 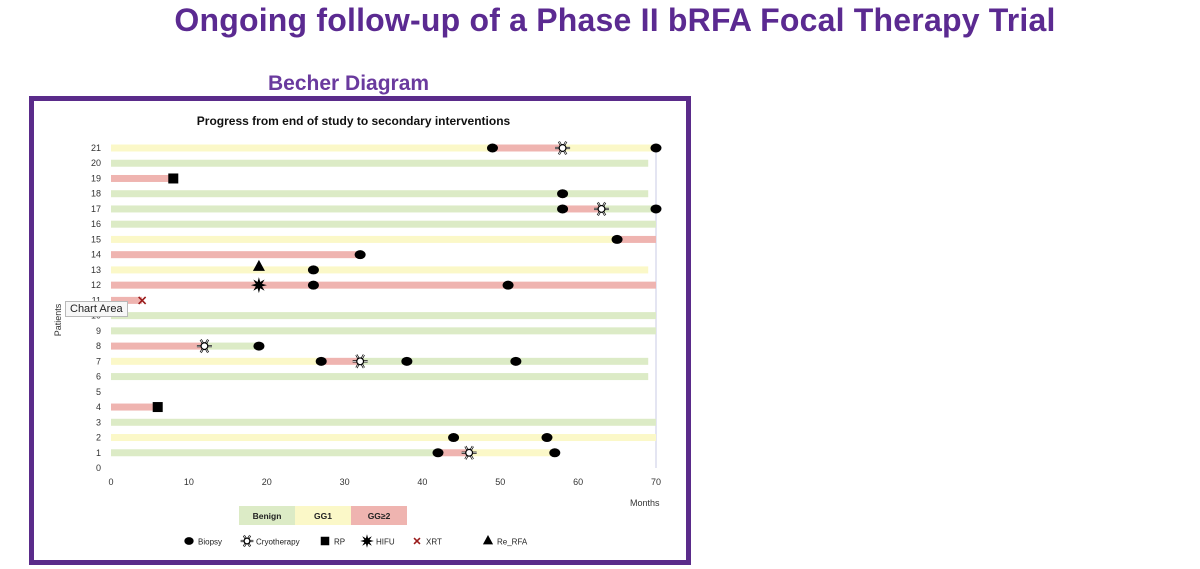 I want to click on y-tick-label: 9, so click(x=98, y=331).